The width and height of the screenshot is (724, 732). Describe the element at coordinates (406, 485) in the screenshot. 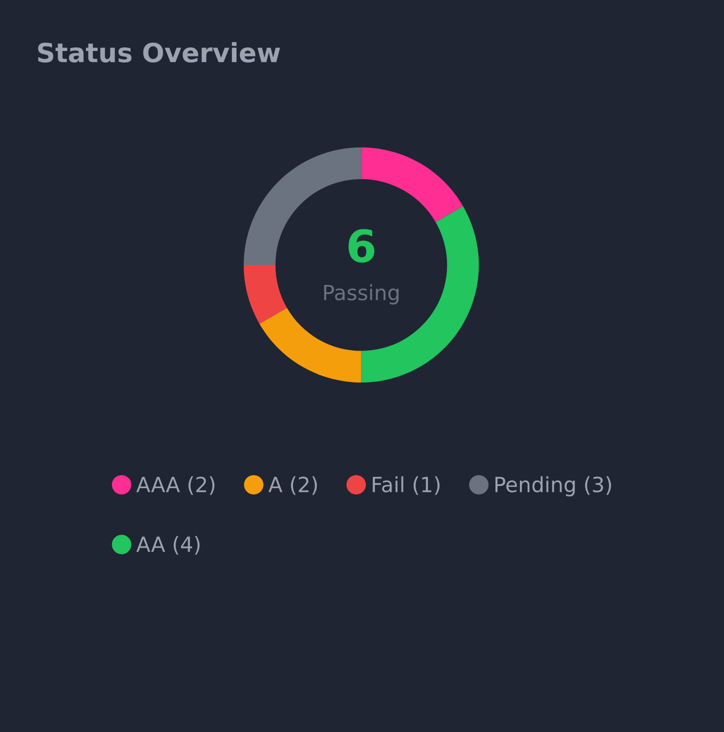

I see `legend-label: Fail (1)` at that location.